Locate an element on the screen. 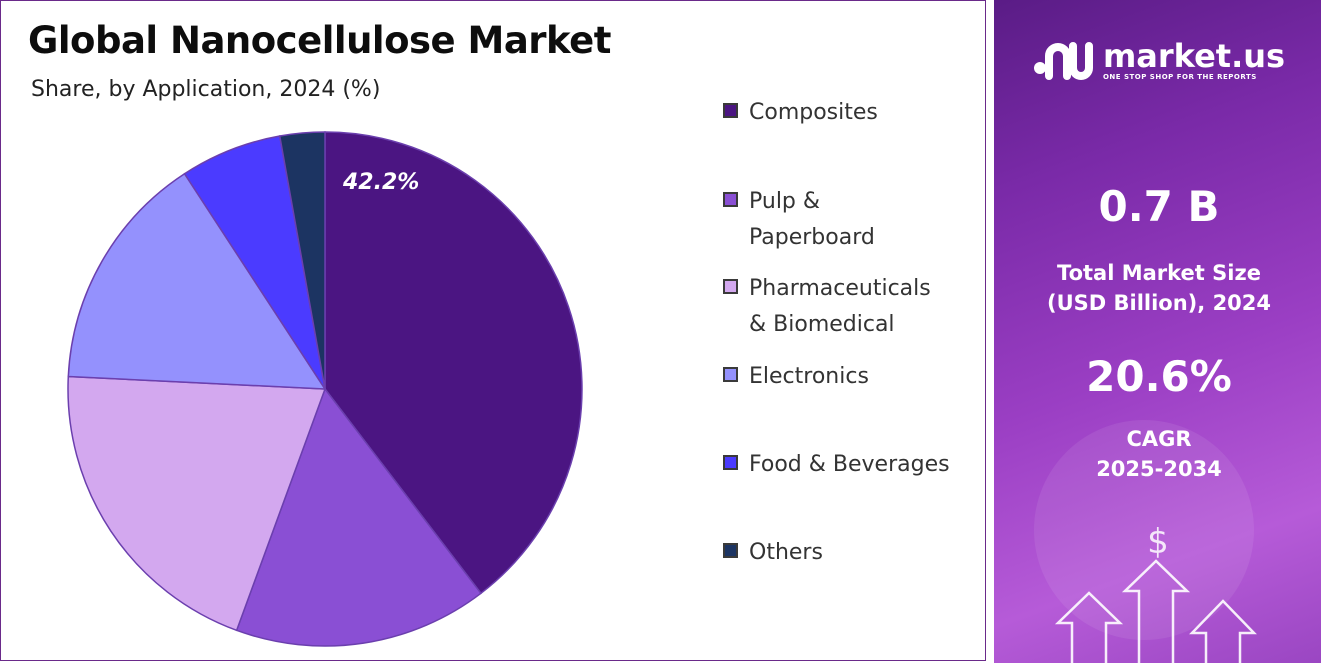 The image size is (1321, 663). brand-name: market.us is located at coordinates (1194, 56).